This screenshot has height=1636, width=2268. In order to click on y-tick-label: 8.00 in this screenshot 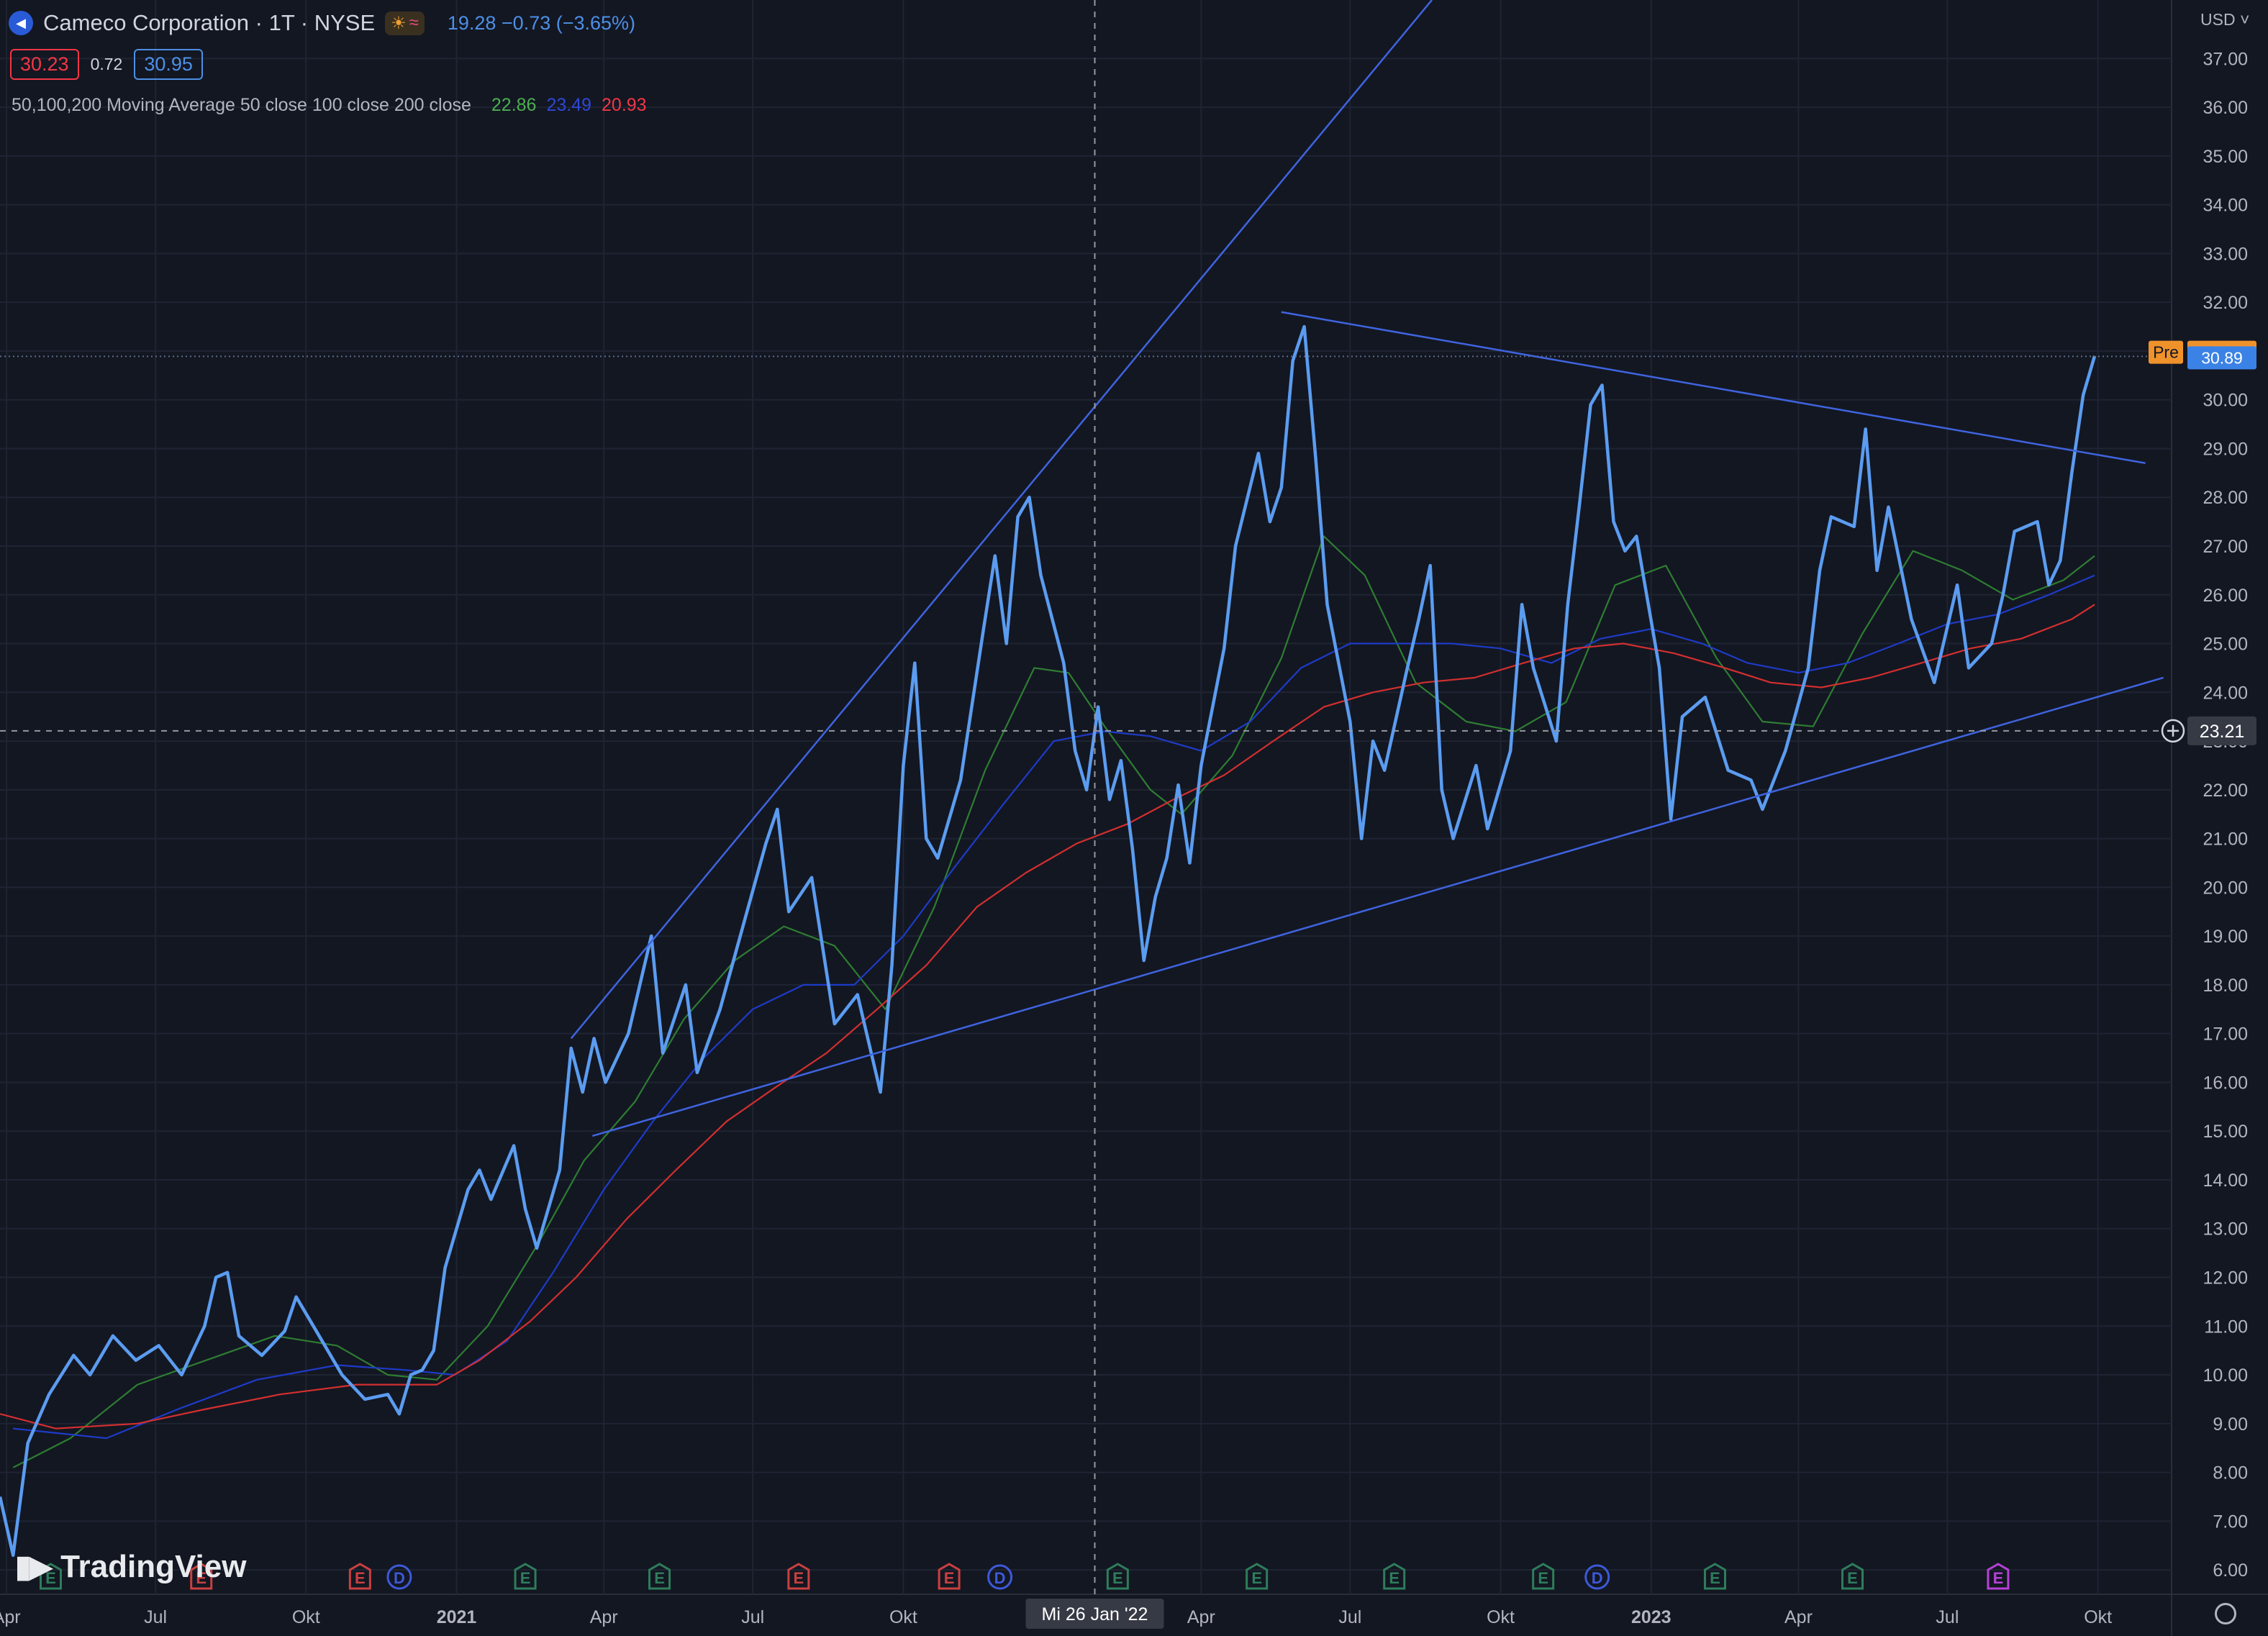, I will do `click(2230, 1473)`.